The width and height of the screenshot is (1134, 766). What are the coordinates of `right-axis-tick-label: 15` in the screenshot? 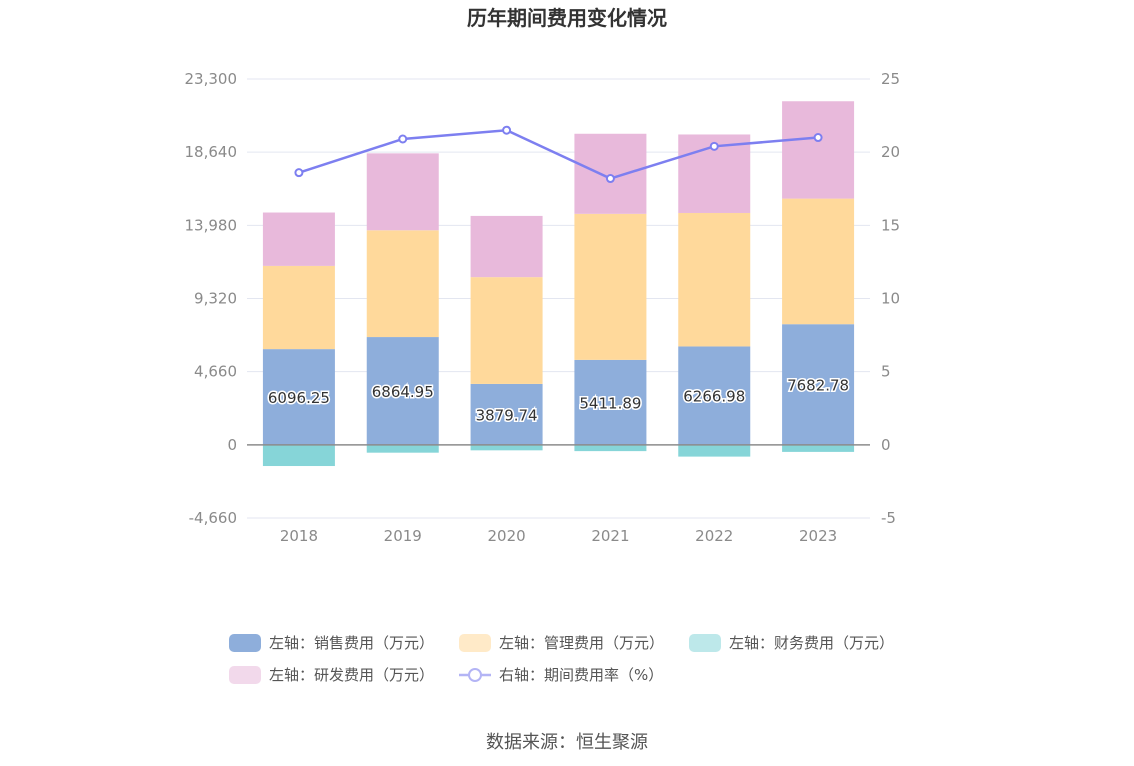 It's located at (890, 225).